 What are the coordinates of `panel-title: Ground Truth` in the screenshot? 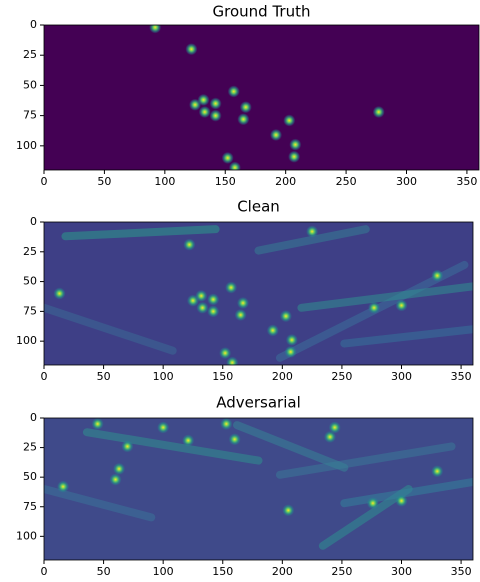 It's located at (262, 12).